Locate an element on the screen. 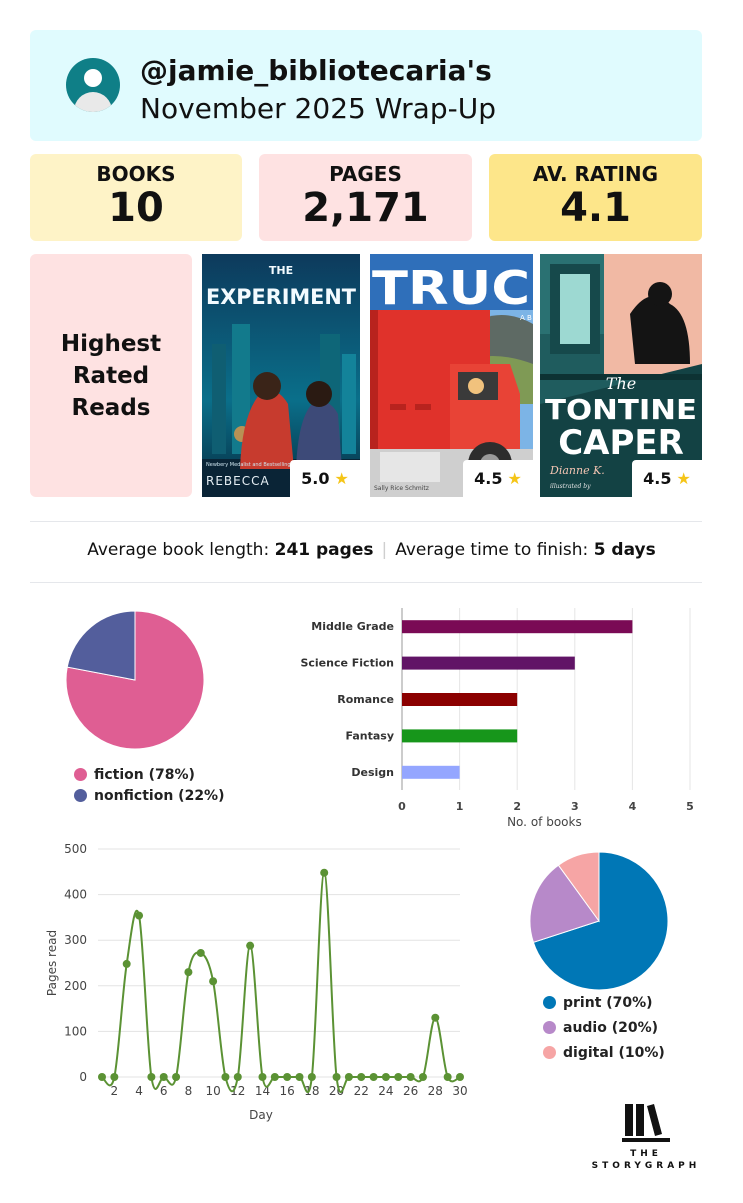 The width and height of the screenshot is (743, 1203). legend-dot-nonfiction is located at coordinates (80, 795).